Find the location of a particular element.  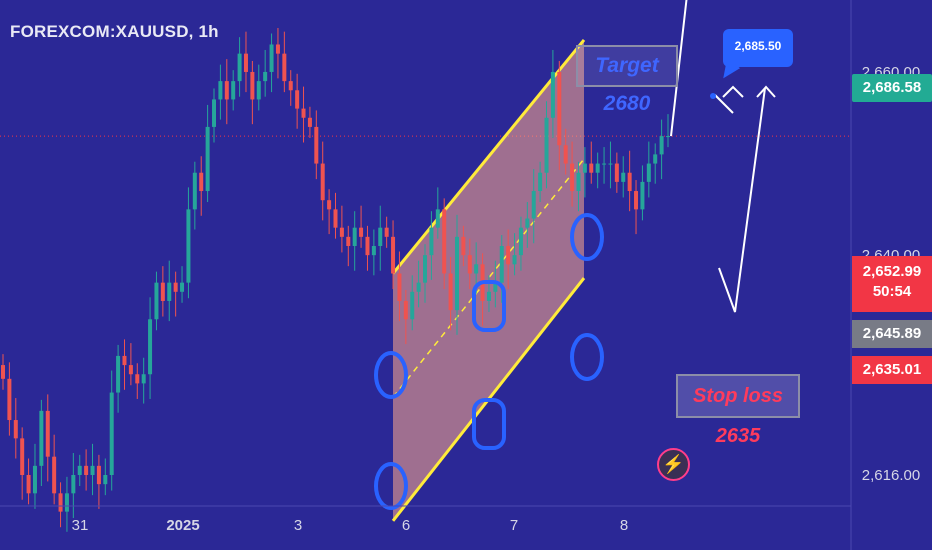

x-tick-label: 6 is located at coordinates (406, 525).